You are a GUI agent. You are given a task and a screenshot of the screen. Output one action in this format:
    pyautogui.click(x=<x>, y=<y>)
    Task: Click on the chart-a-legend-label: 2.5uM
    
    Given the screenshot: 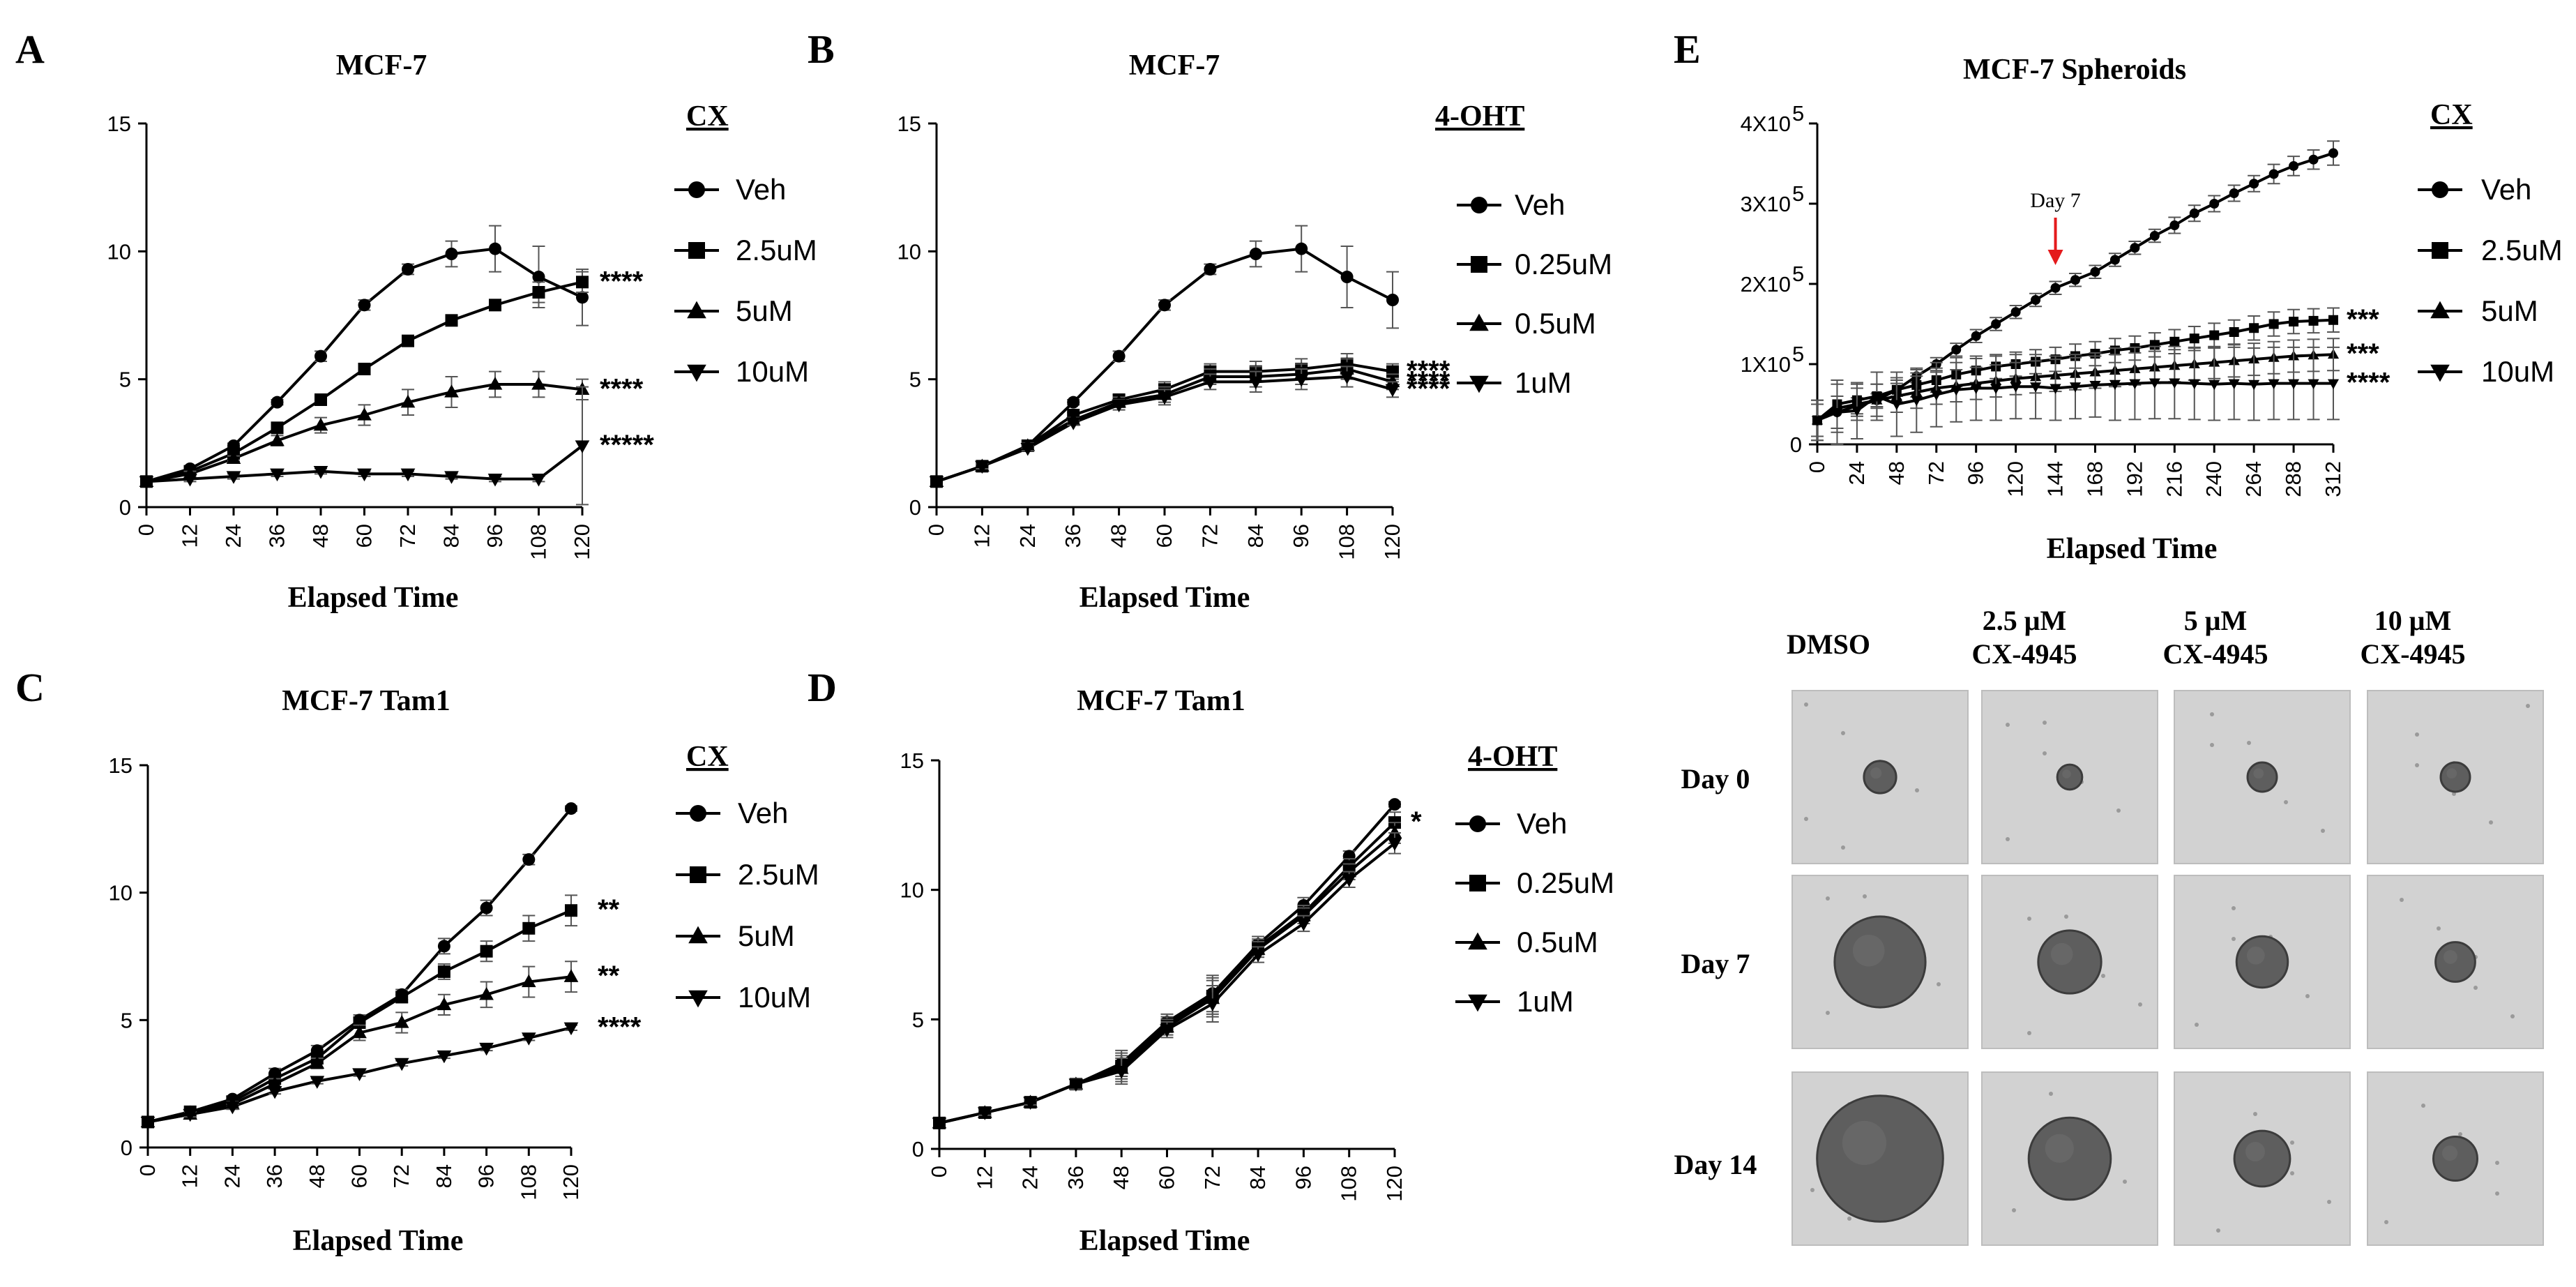 What is the action you would take?
    pyautogui.click(x=776, y=250)
    